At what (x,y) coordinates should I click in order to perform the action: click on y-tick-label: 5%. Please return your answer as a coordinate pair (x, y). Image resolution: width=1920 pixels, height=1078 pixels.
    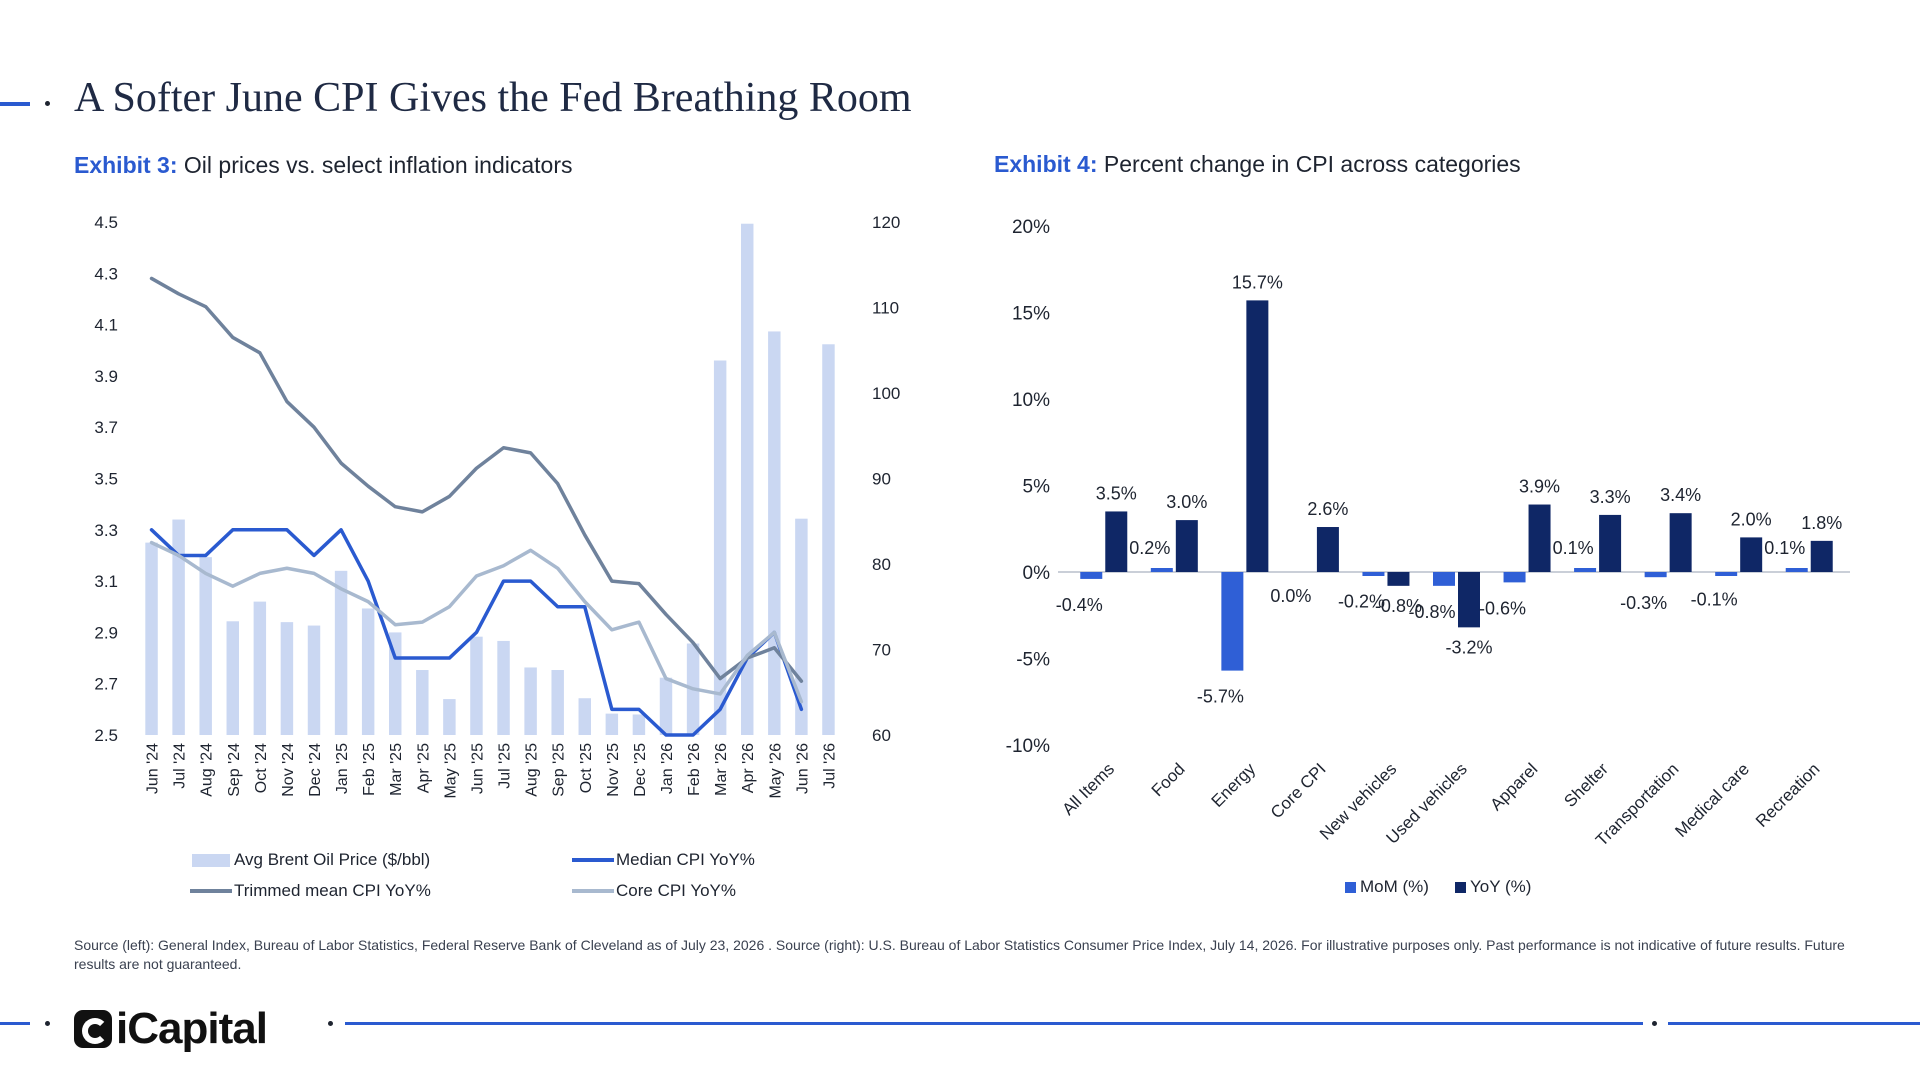
    Looking at the image, I should click on (1037, 487).